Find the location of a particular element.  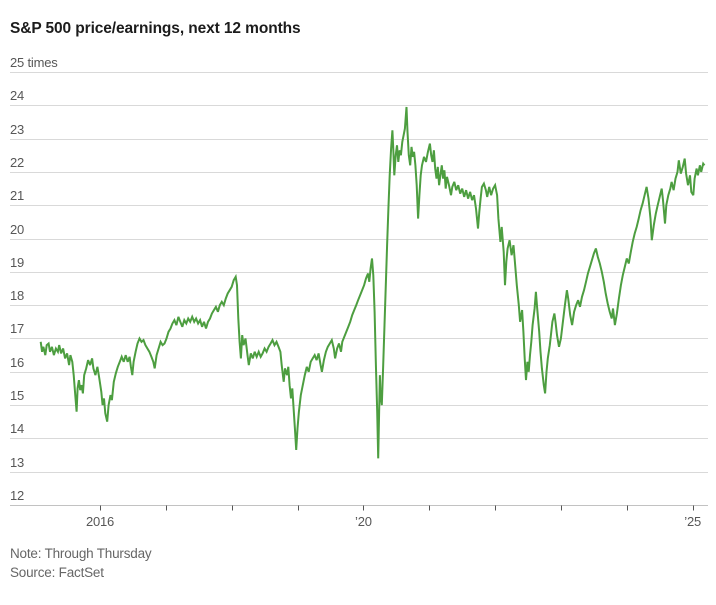

y-axis-tick-label: 18 is located at coordinates (17, 296).